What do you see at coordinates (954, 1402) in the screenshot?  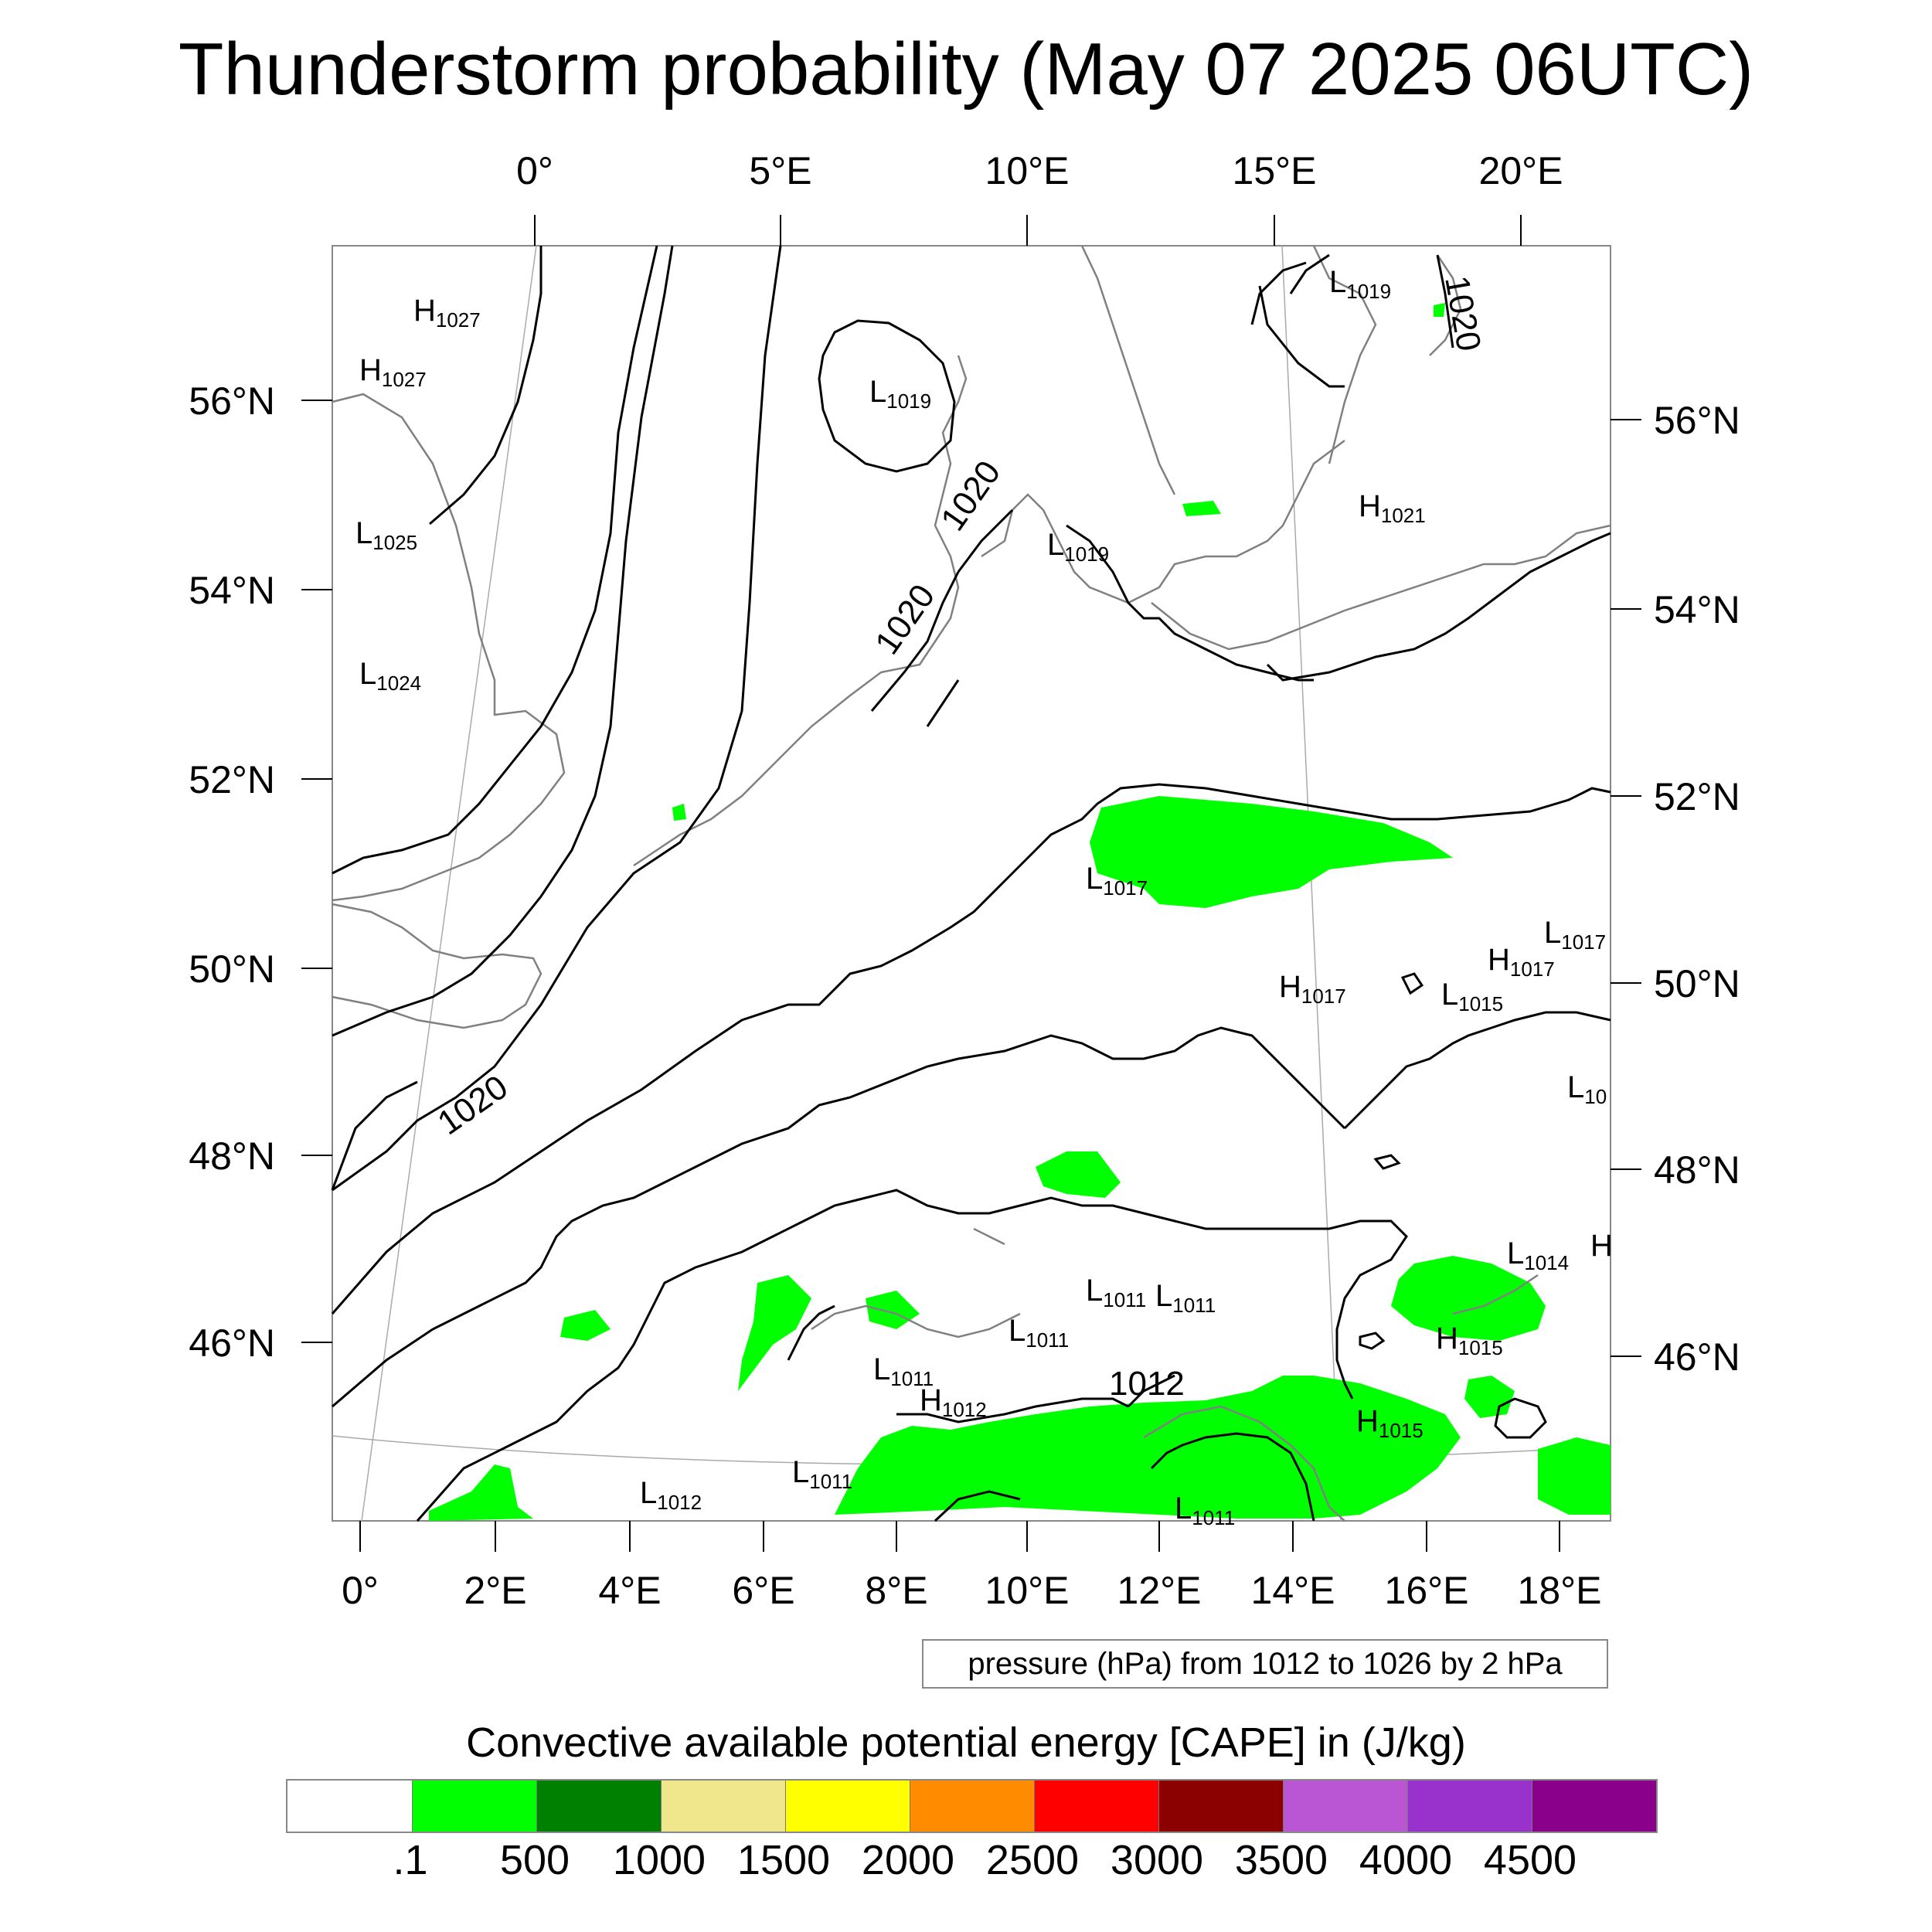 I see `pressure-center: H1012` at bounding box center [954, 1402].